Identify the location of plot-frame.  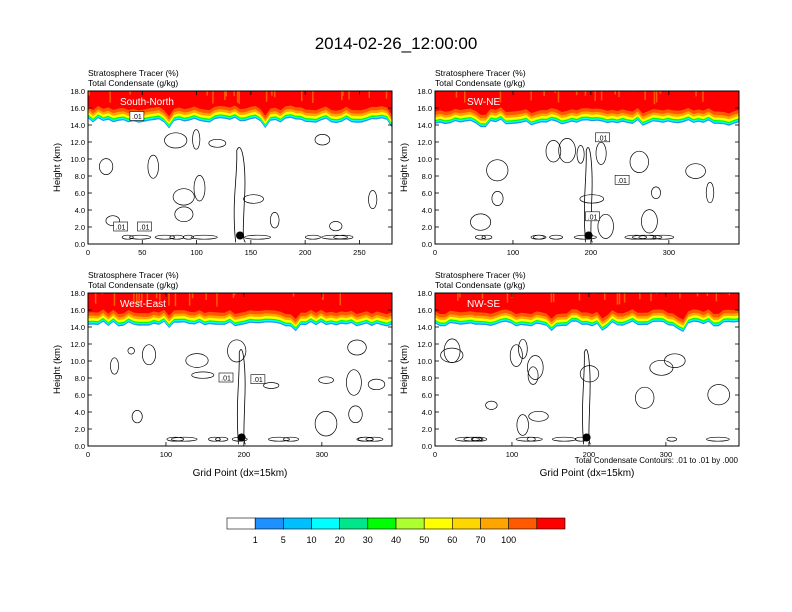
(587, 167).